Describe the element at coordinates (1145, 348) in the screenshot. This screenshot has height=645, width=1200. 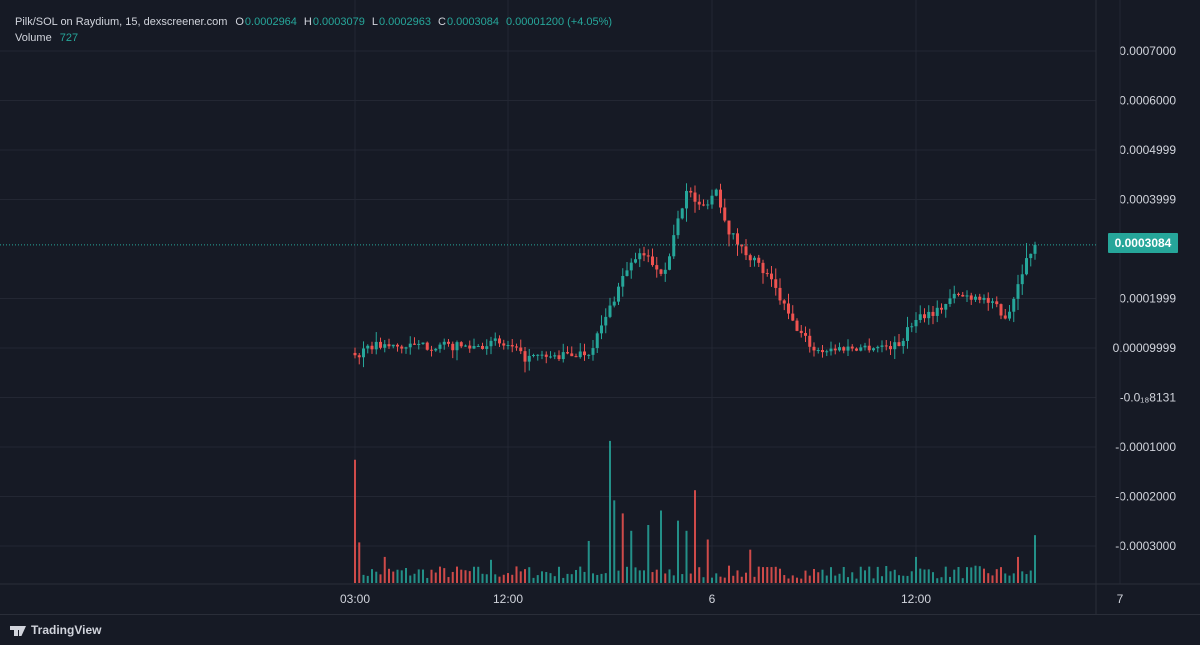
I see `y-tick-label: 0.00009999` at that location.